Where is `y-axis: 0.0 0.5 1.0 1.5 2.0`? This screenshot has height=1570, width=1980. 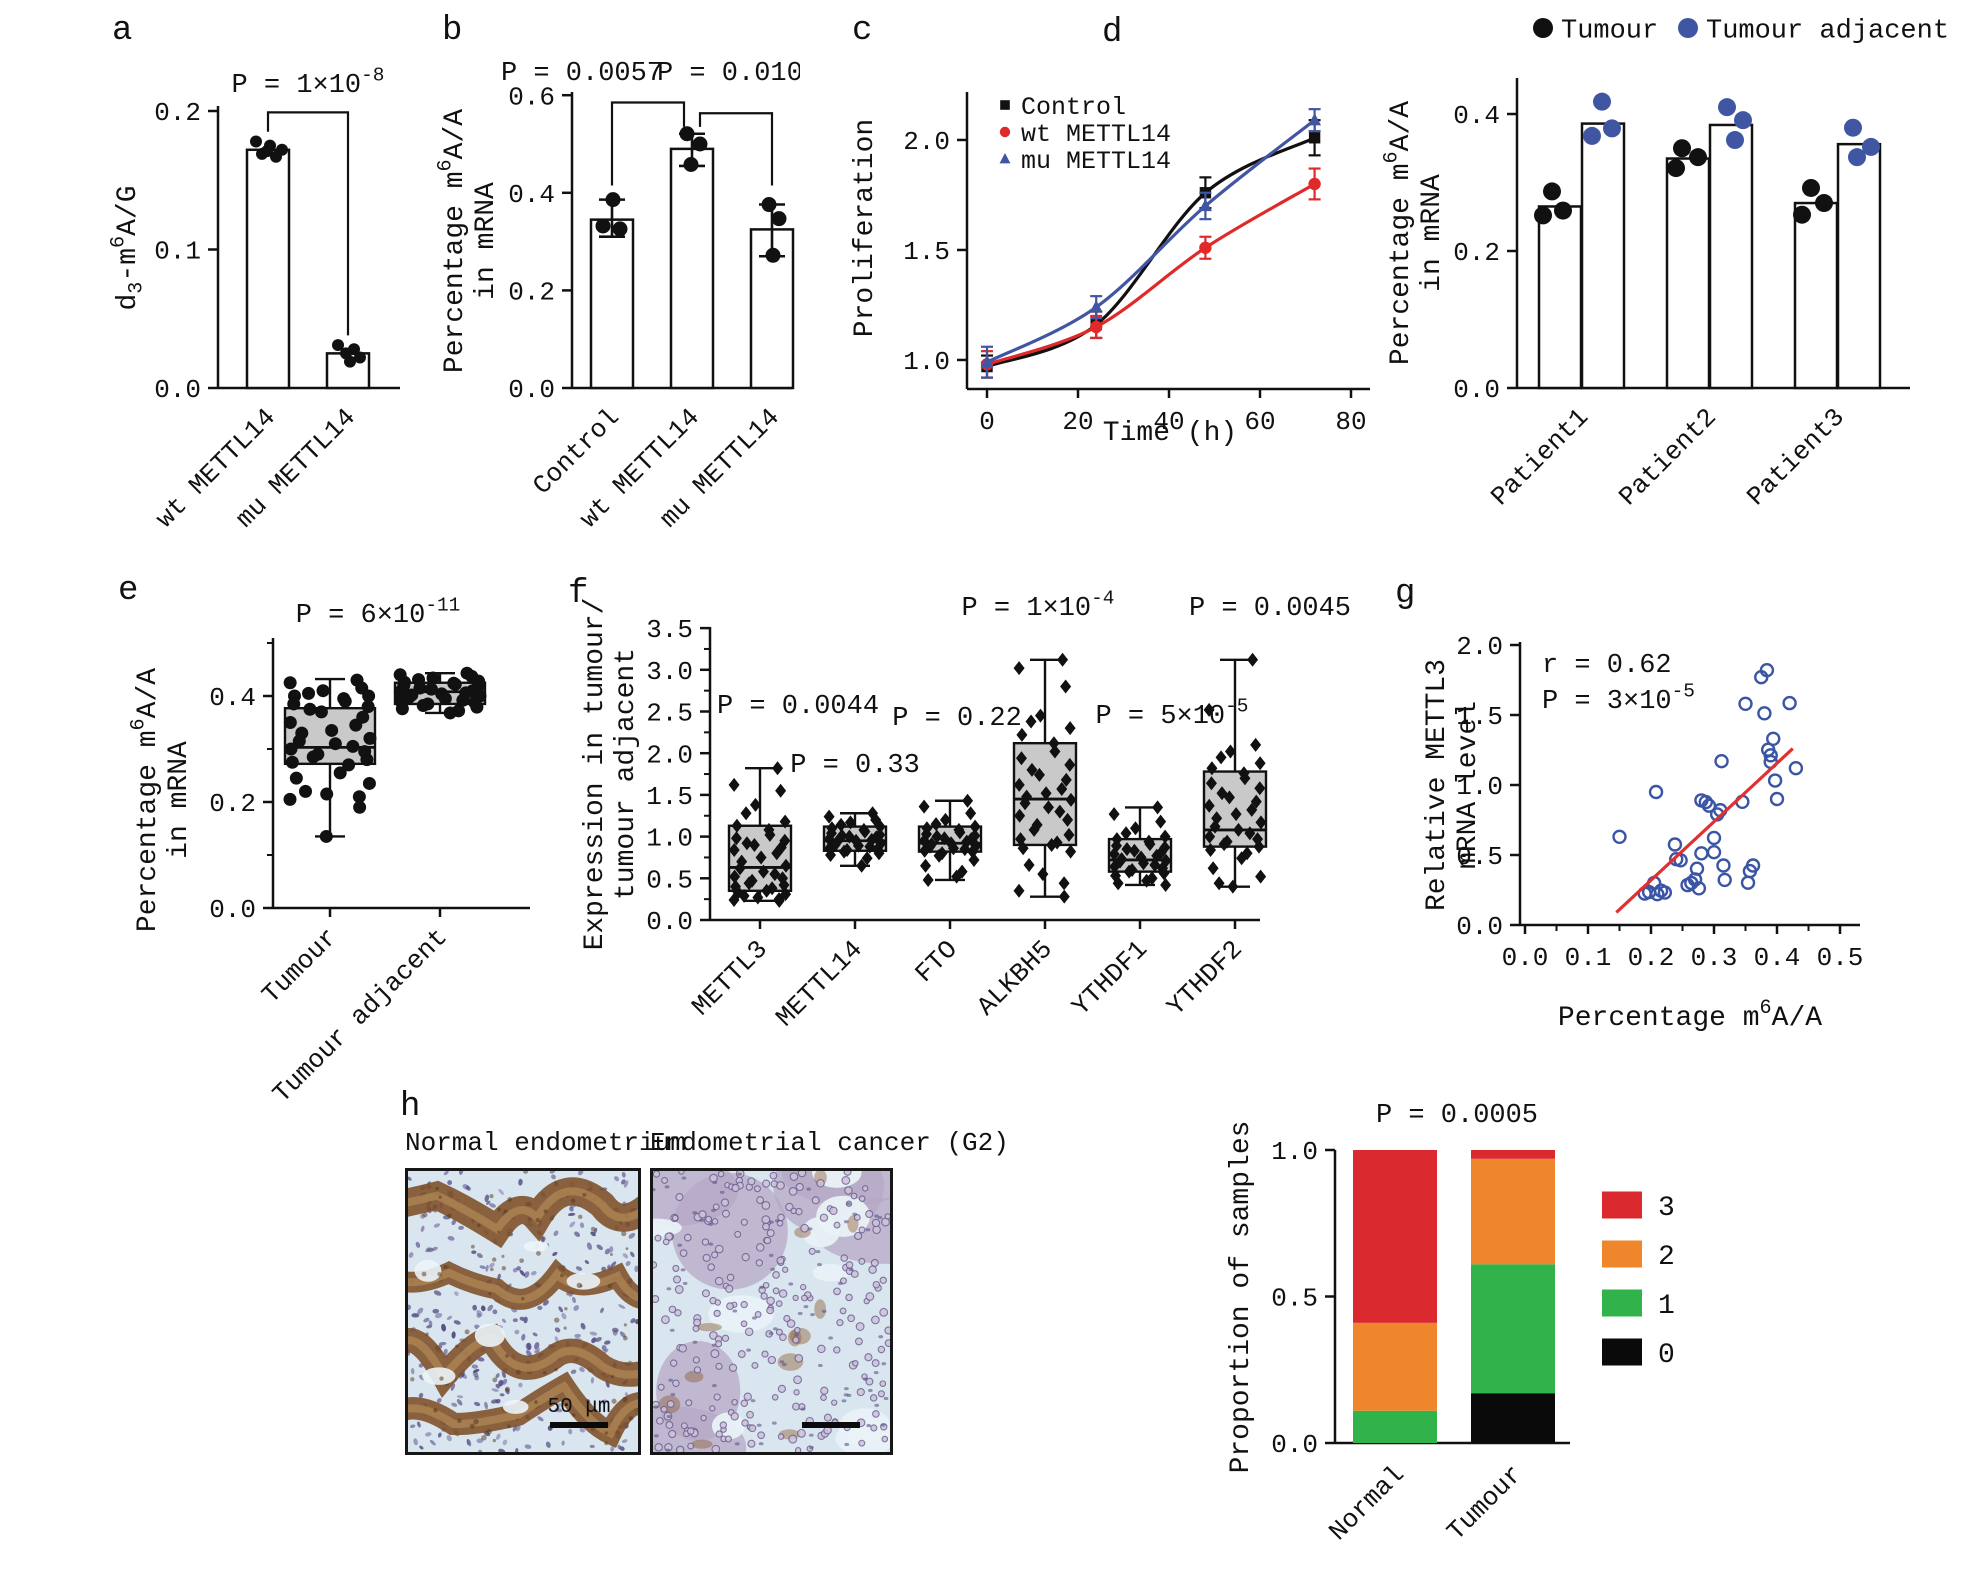
y-axis: 0.0 0.5 1.0 1.5 2.0 is located at coordinates (1658, 787).